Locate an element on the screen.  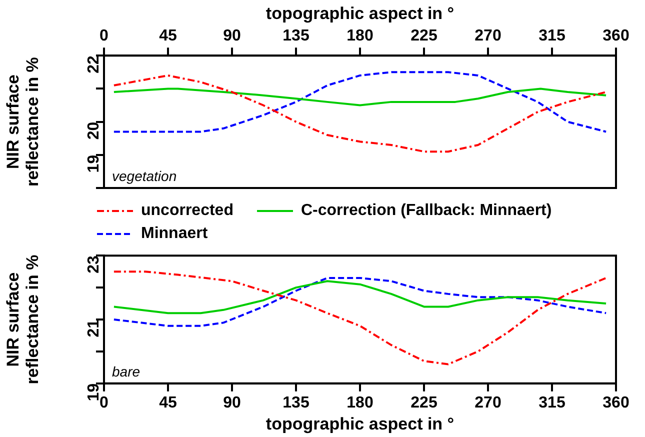
y-tick-label: 20 is located at coordinates (93, 131).